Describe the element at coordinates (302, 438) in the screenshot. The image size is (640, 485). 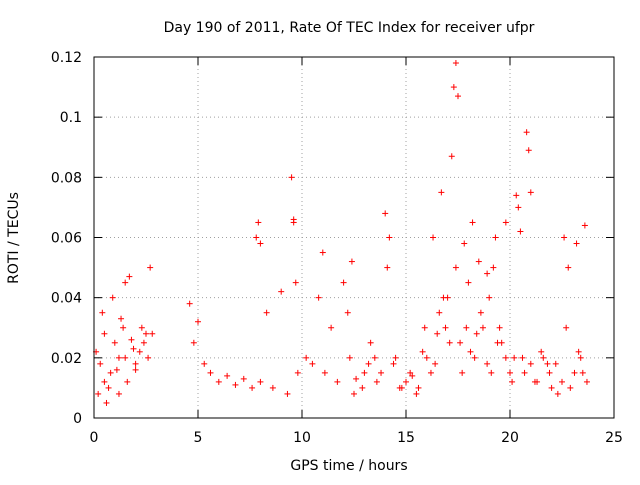
I see `x-tick-label: 10` at that location.